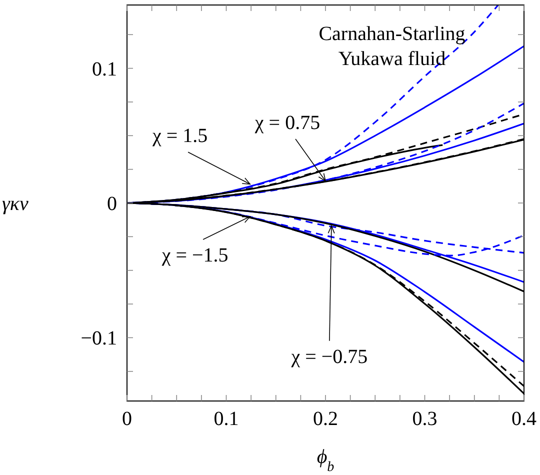 This screenshot has height=475, width=540. Describe the element at coordinates (325, 419) in the screenshot. I see `x-tick-label: 0.2` at that location.